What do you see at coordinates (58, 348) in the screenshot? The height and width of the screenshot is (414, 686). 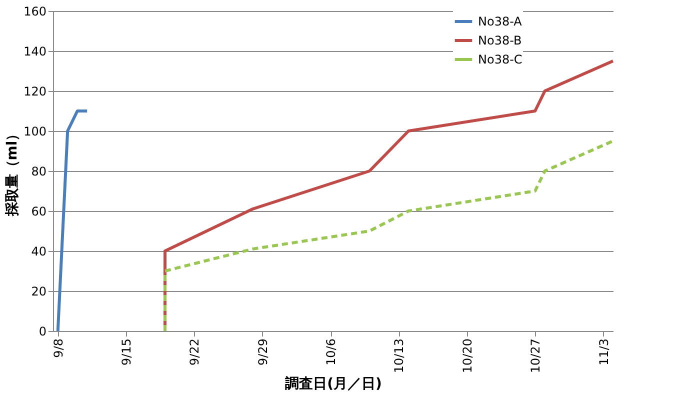 I see `x-tick-label: 9/8` at bounding box center [58, 348].